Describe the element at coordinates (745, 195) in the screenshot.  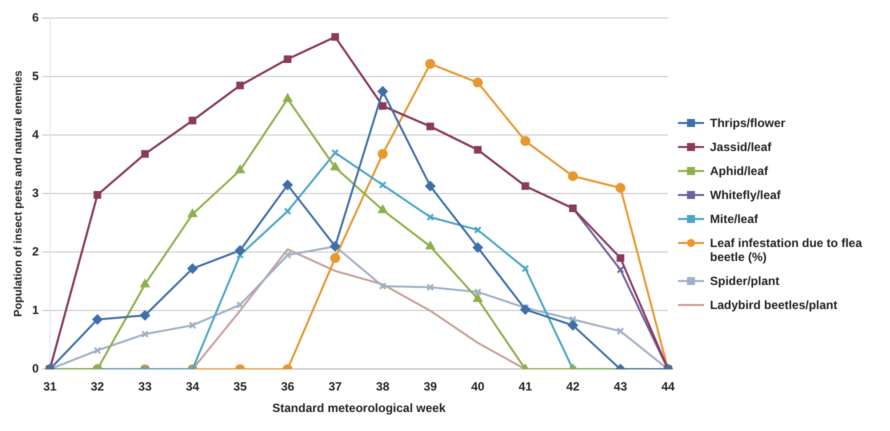
I see `legend-label: Whitefly/leaf` at that location.